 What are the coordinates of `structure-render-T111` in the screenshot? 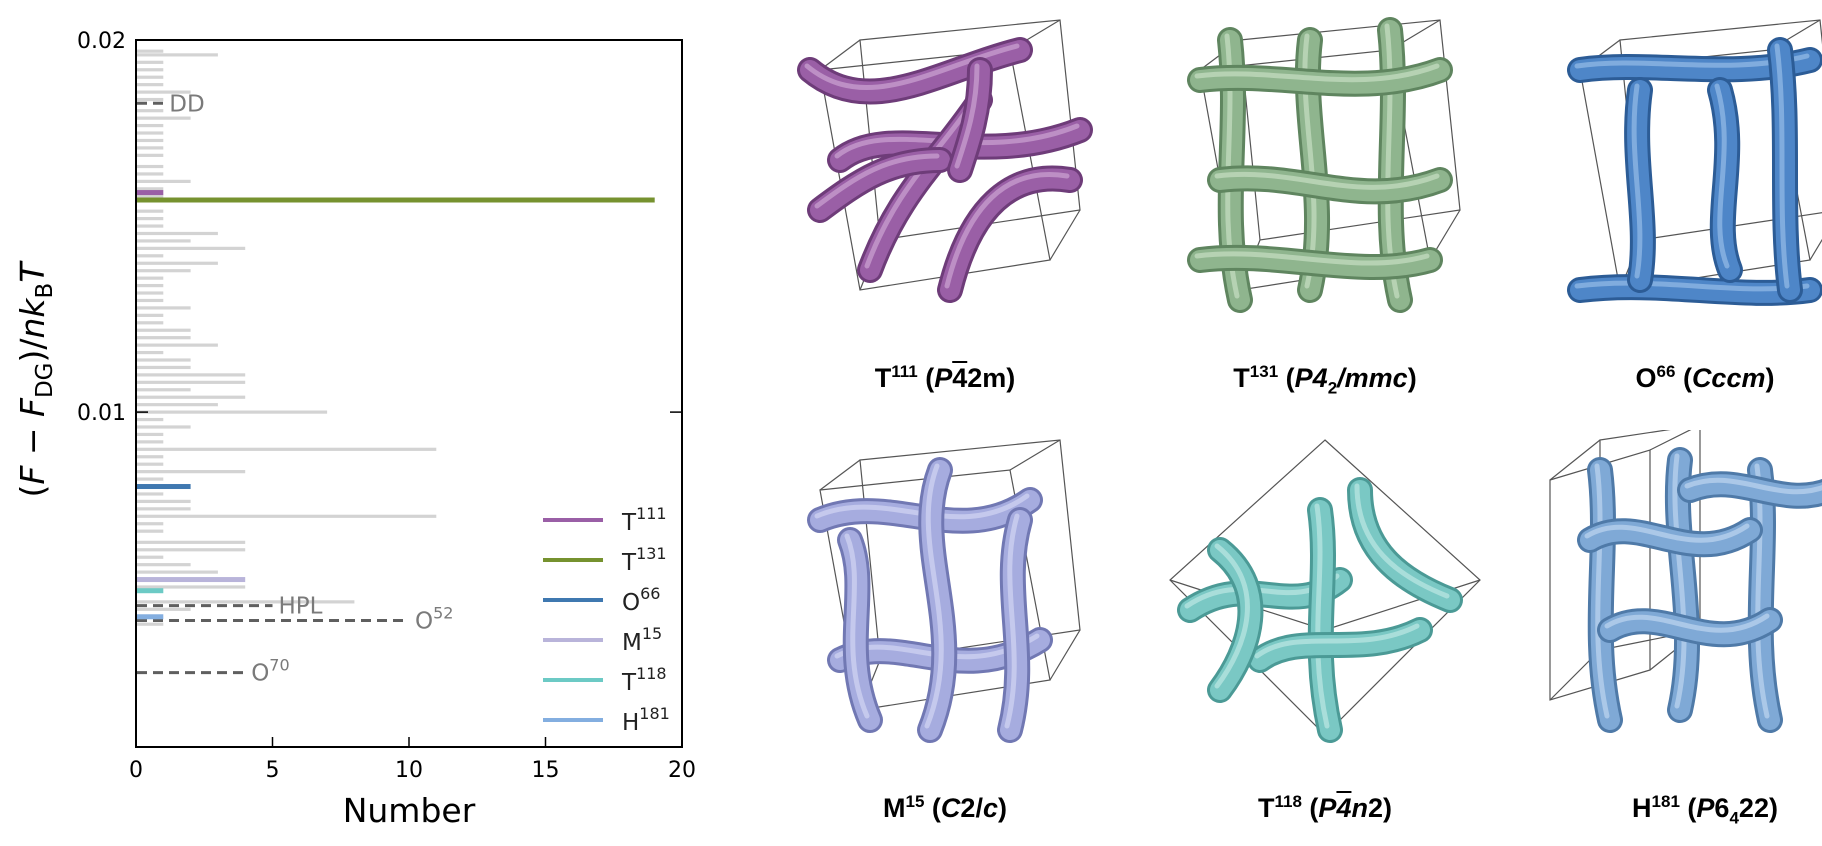 It's located at (945, 161).